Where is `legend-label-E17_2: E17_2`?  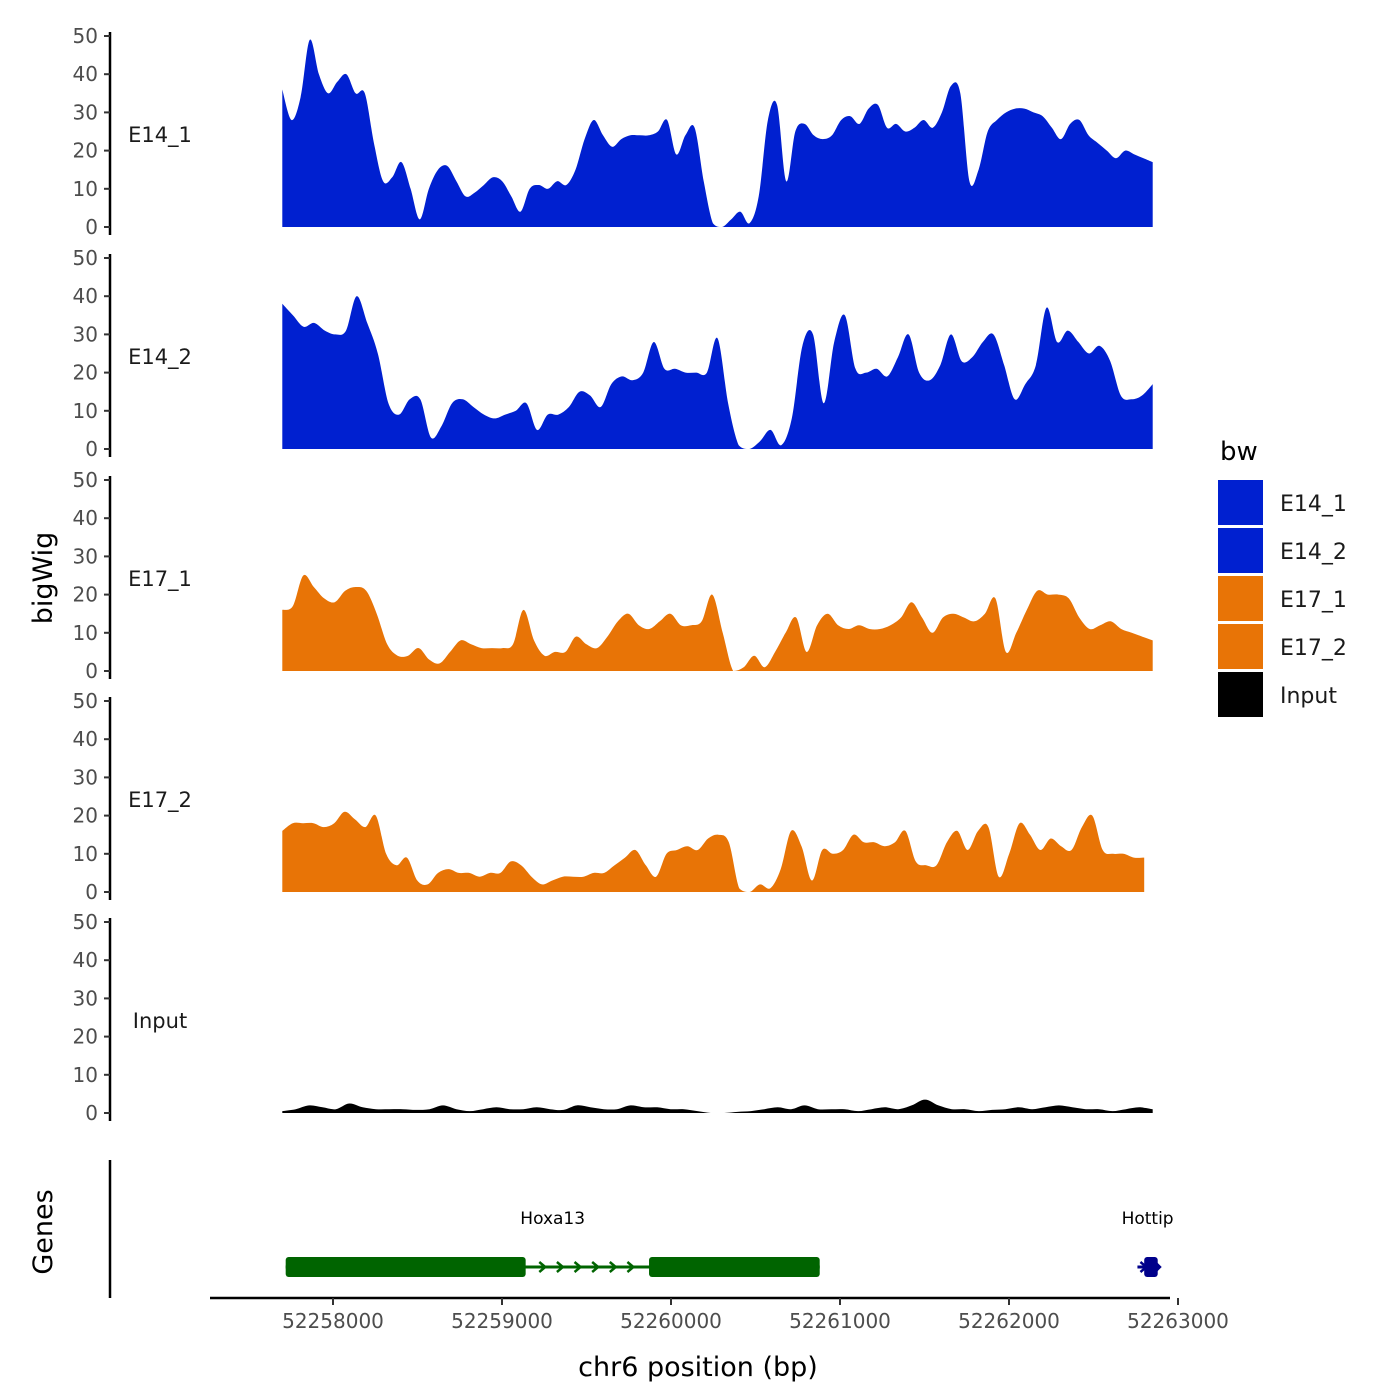
legend-label-E17_2: E17_2 is located at coordinates (1313, 648).